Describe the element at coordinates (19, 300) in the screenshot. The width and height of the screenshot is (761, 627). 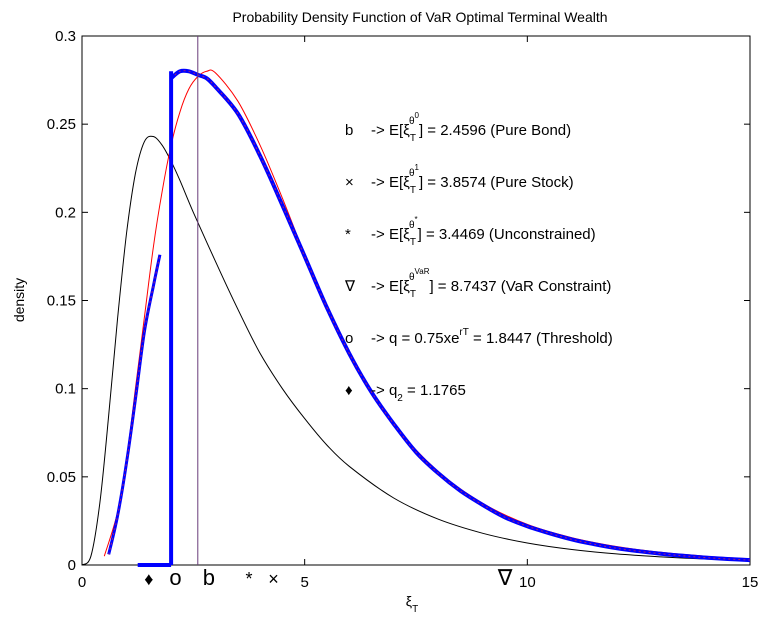
I see `y-axis-label: density` at that location.